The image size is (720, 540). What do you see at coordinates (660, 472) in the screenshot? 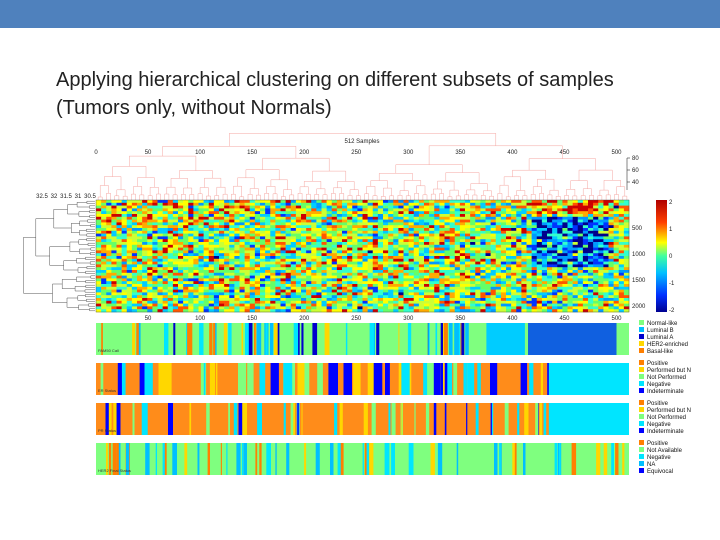
I see `legend-label: Equivocal` at bounding box center [660, 472].